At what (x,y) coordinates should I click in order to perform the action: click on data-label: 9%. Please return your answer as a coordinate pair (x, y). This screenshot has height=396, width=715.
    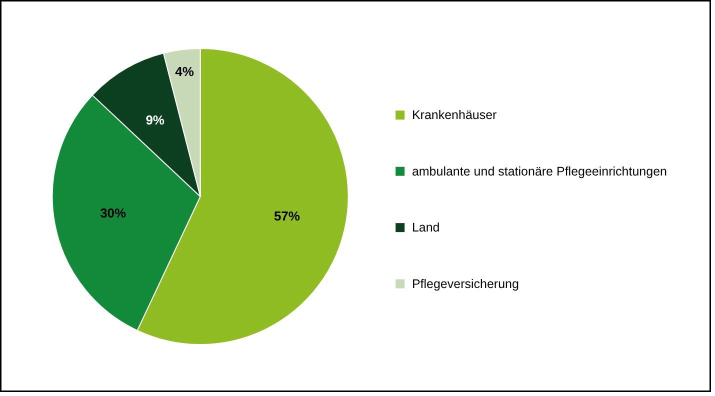
    Looking at the image, I should click on (155, 120).